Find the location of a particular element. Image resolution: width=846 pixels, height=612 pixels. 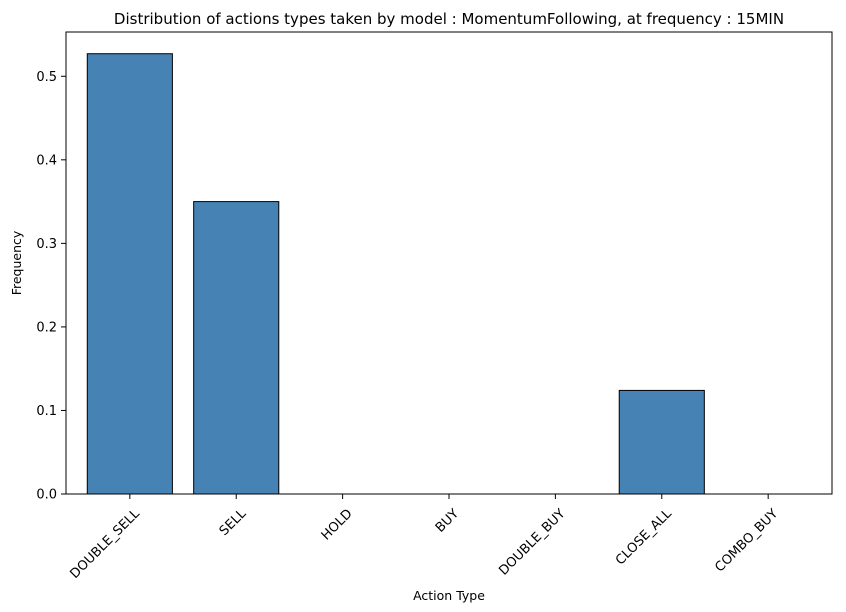

x-axis-label: Action Type is located at coordinates (449, 595).